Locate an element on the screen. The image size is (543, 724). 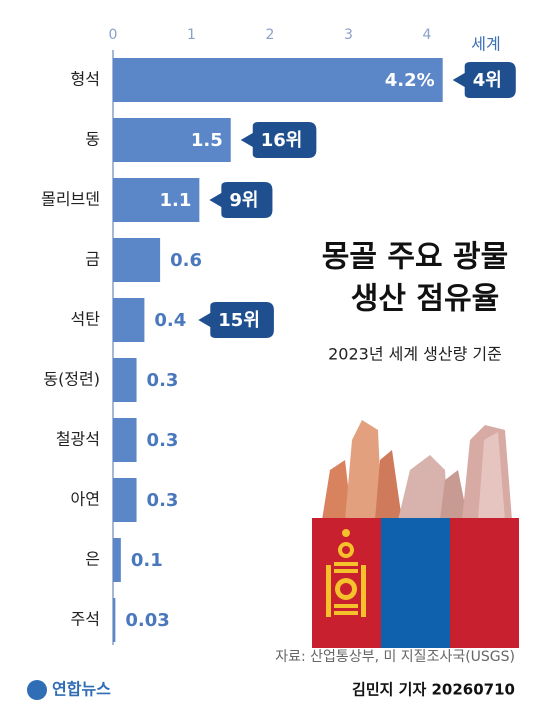
x-tick-label: 1 is located at coordinates (191, 35).